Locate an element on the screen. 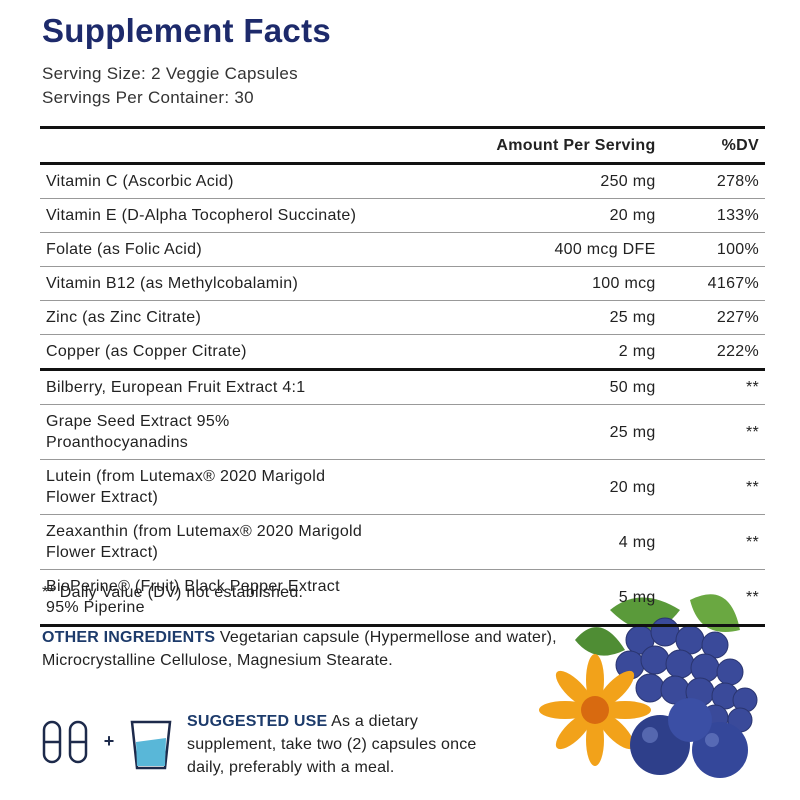  daily-value: 222% is located at coordinates (713, 352).